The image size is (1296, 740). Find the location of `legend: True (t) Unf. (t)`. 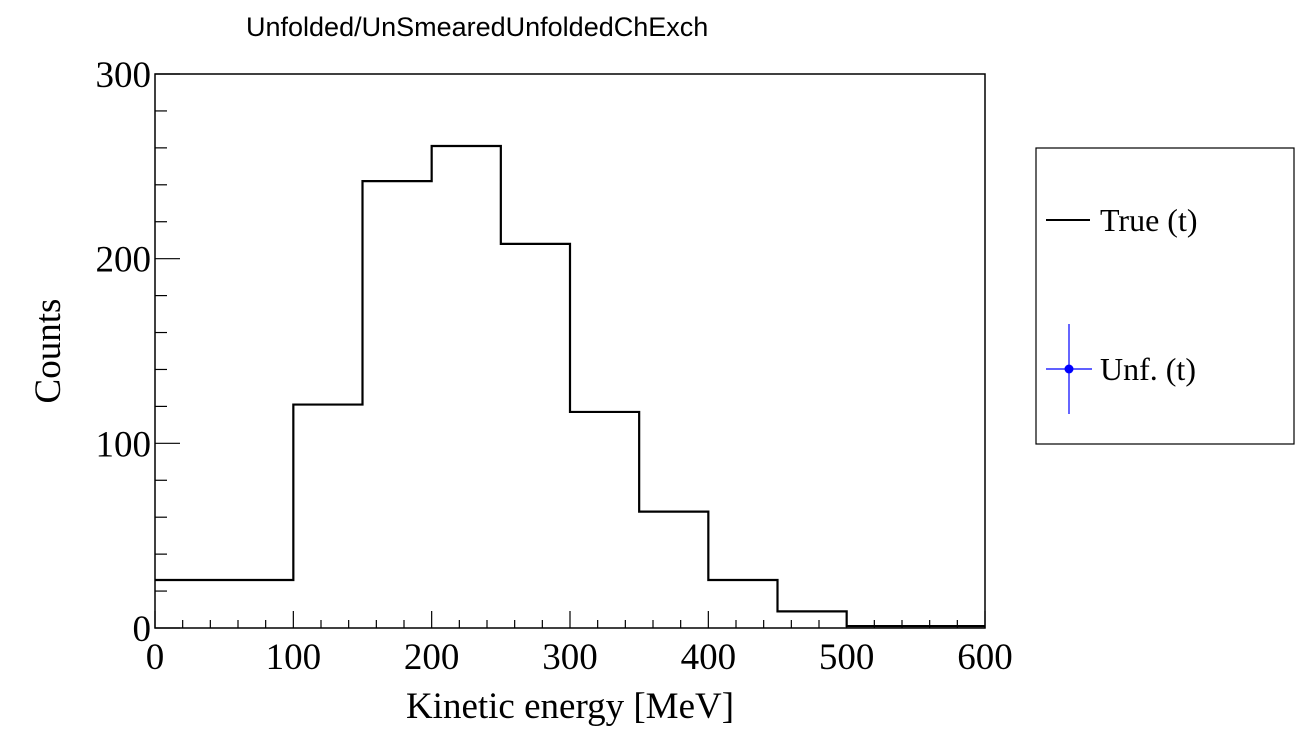

legend: True (t) Unf. (t) is located at coordinates (1165, 296).